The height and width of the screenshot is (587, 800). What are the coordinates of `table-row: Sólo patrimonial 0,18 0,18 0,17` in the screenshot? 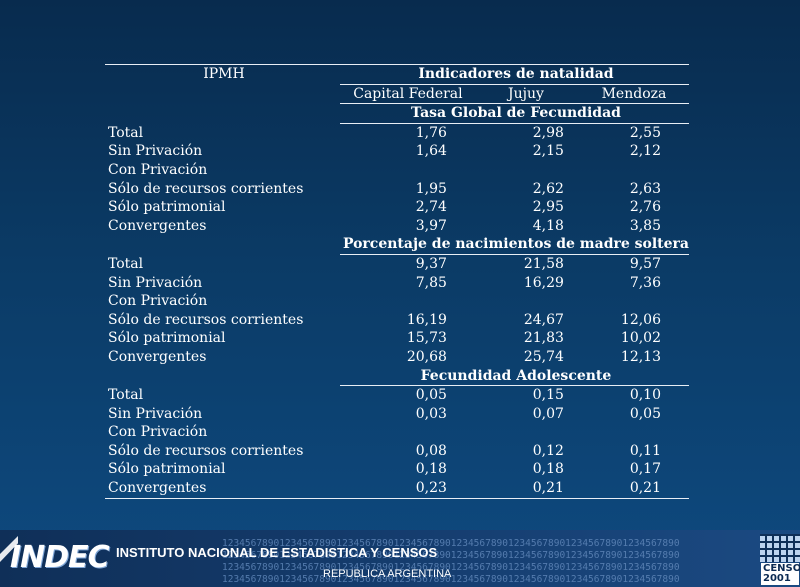 It's located at (397, 469).